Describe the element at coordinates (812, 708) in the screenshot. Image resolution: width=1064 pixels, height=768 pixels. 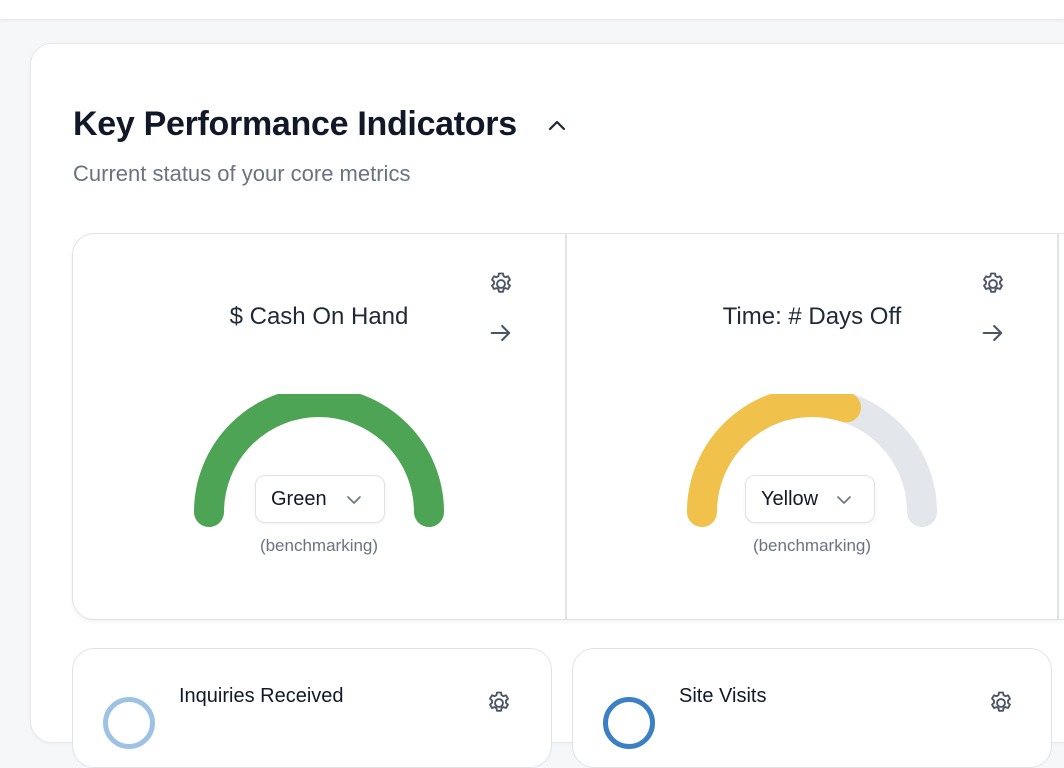
I see `metric-card-site-visits: Site Visits` at that location.